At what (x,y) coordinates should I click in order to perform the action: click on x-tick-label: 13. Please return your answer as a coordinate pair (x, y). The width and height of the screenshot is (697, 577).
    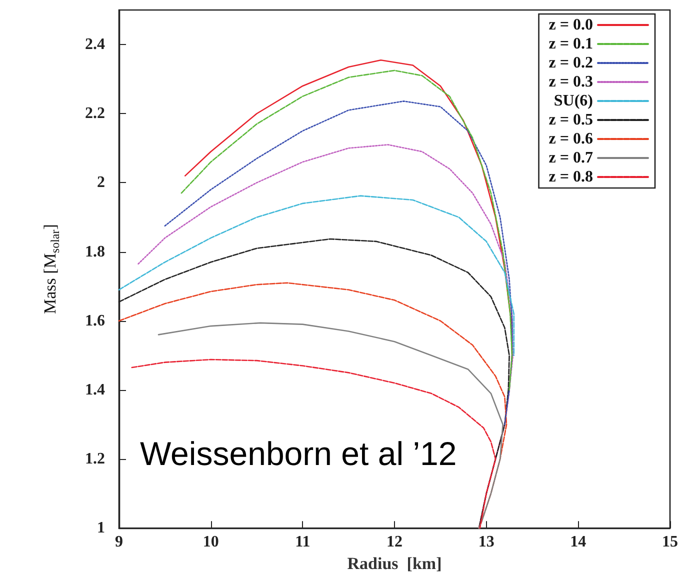
    Looking at the image, I should click on (486, 542).